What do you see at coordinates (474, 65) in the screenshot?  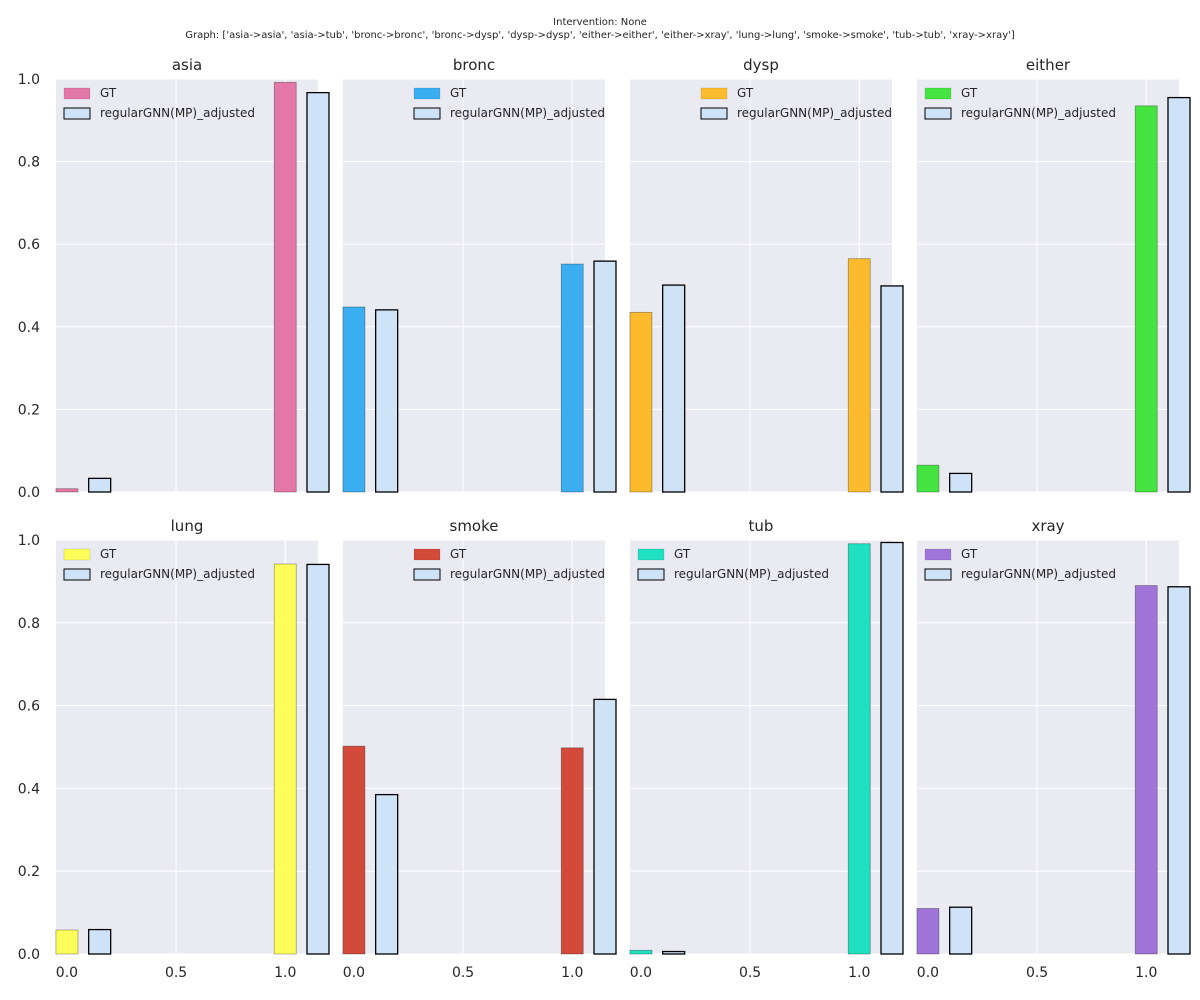 I see `subplot-title: bronc` at bounding box center [474, 65].